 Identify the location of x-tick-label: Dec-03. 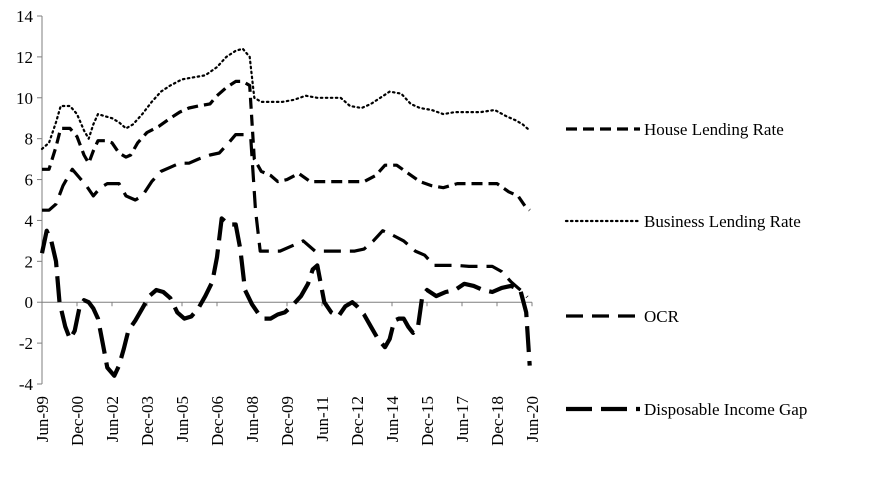
(147, 421).